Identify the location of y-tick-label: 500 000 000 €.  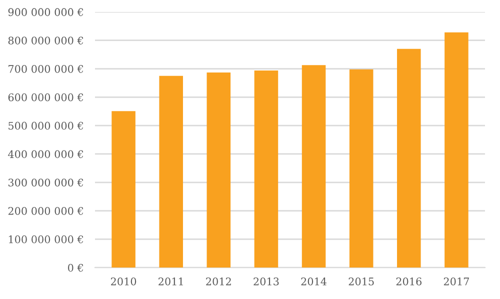
(46, 126).